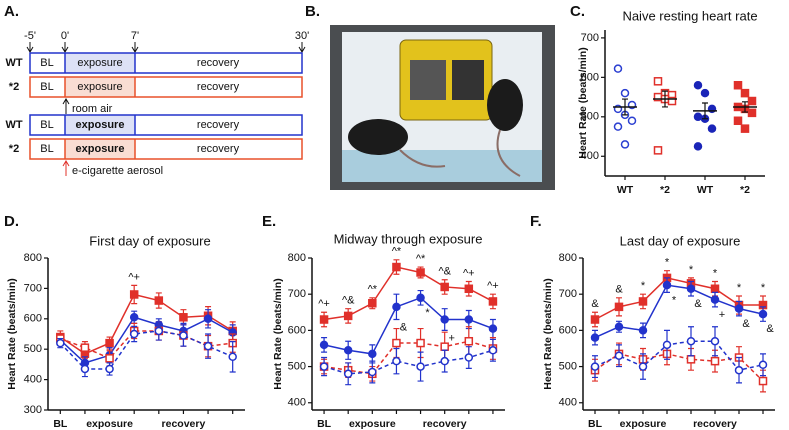  I want to click on point-label: ^*, so click(421, 259).